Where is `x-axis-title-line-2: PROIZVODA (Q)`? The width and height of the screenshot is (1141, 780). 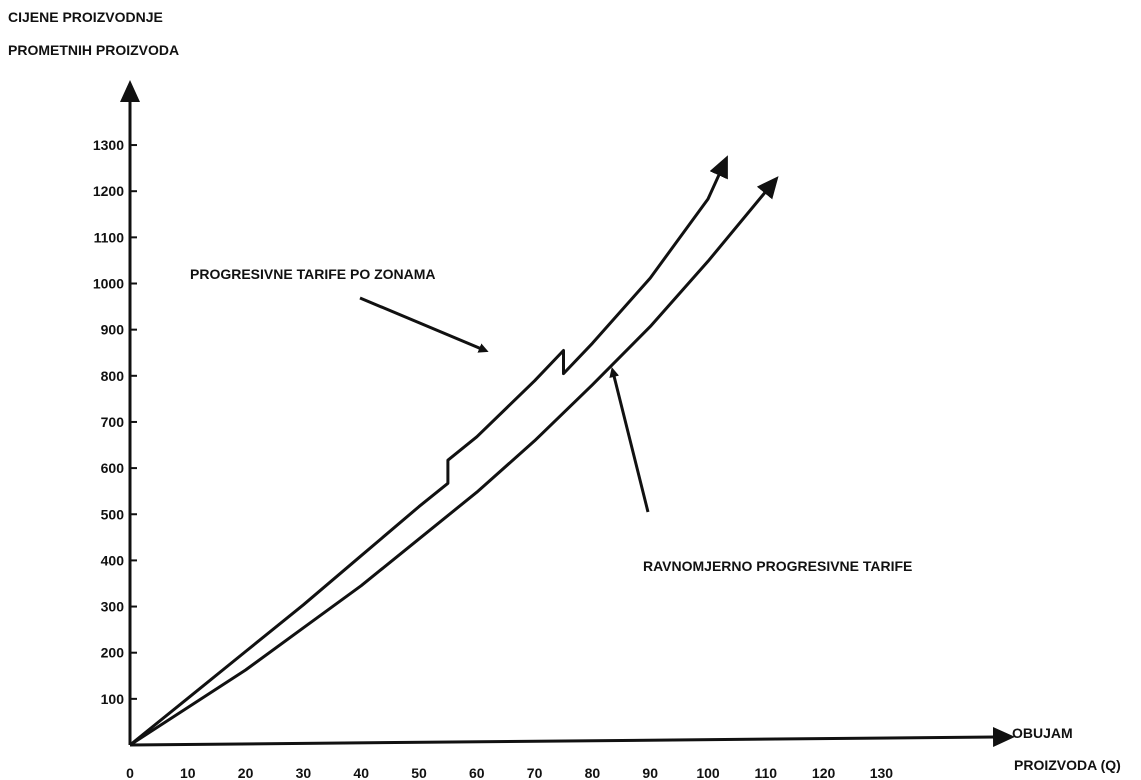
x-axis-title-line-2: PROIZVODA (Q) is located at coordinates (1067, 765).